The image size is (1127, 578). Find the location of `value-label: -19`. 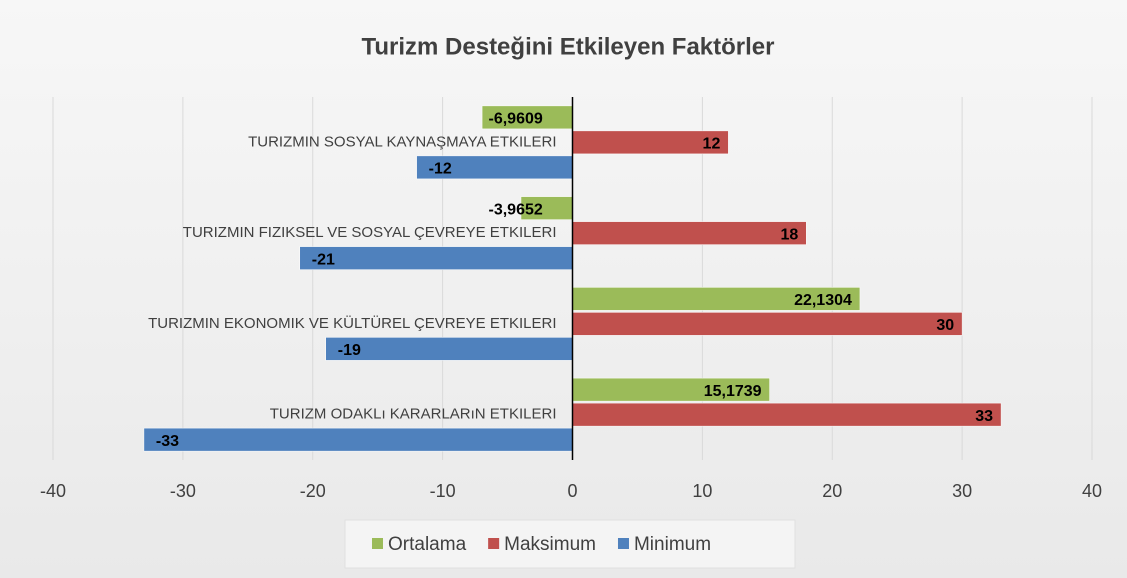

value-label: -19 is located at coordinates (349, 350).